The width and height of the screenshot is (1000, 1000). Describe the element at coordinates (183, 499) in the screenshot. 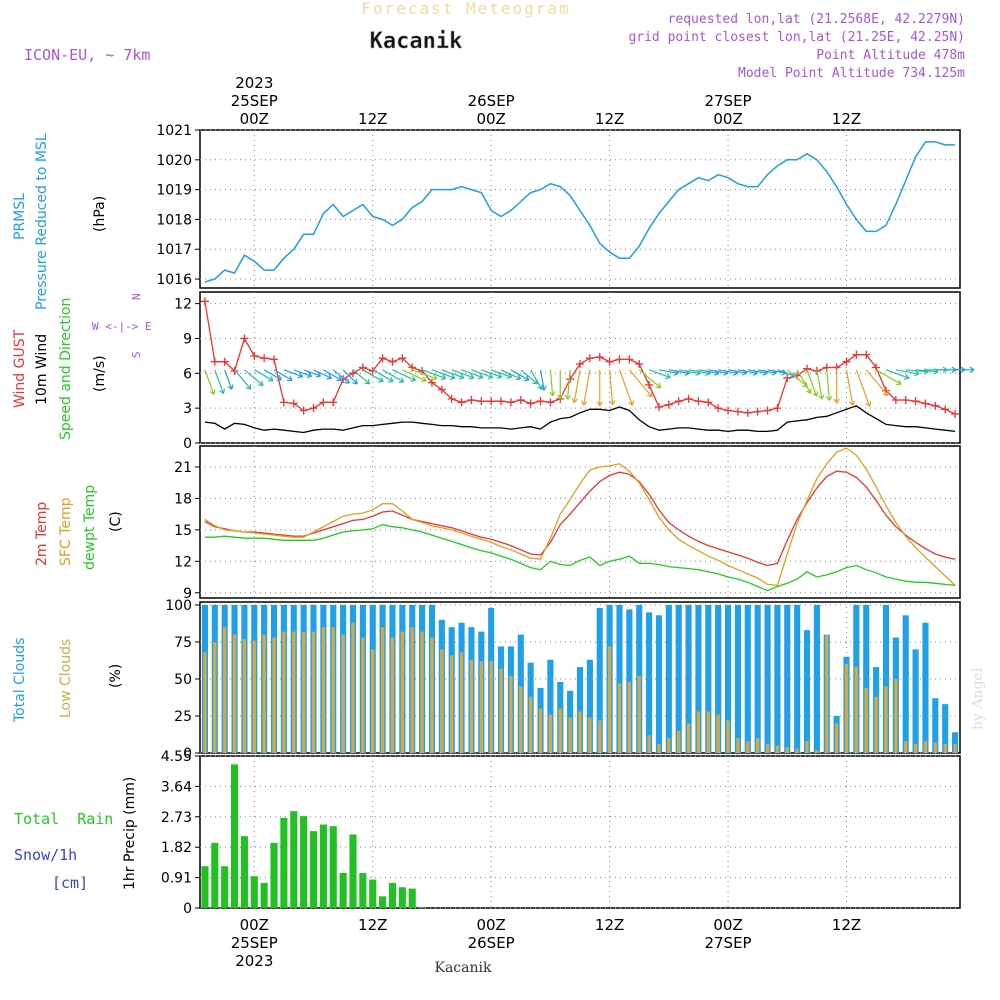

I see `temperature-ytick-label: 18` at that location.